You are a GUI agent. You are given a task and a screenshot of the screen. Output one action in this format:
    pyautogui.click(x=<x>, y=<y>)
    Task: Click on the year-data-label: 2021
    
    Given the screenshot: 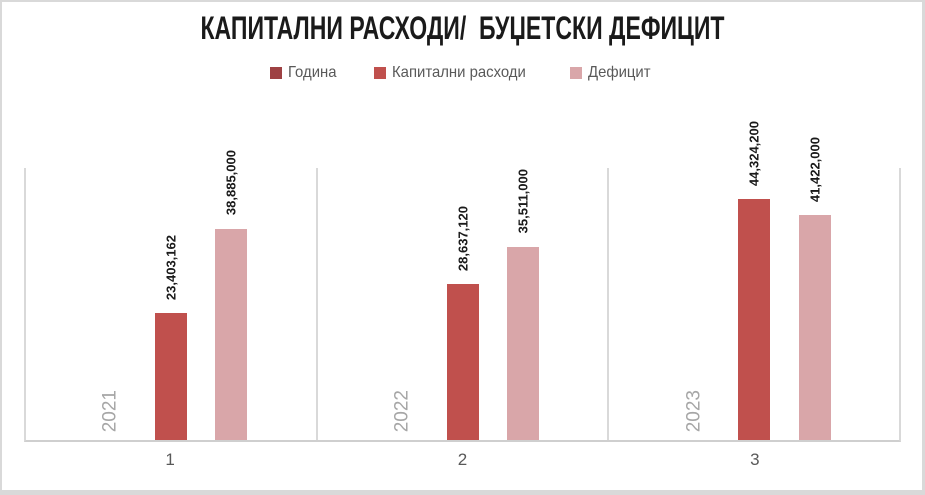 What is the action you would take?
    pyautogui.click(x=110, y=410)
    